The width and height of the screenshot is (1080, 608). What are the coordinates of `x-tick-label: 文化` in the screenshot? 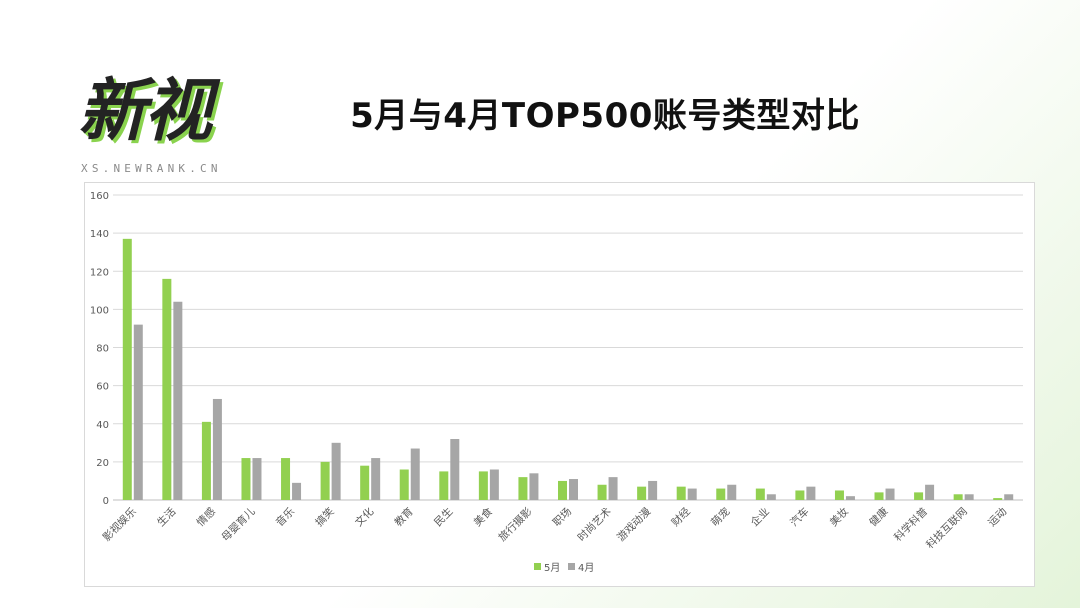 It's located at (364, 517).